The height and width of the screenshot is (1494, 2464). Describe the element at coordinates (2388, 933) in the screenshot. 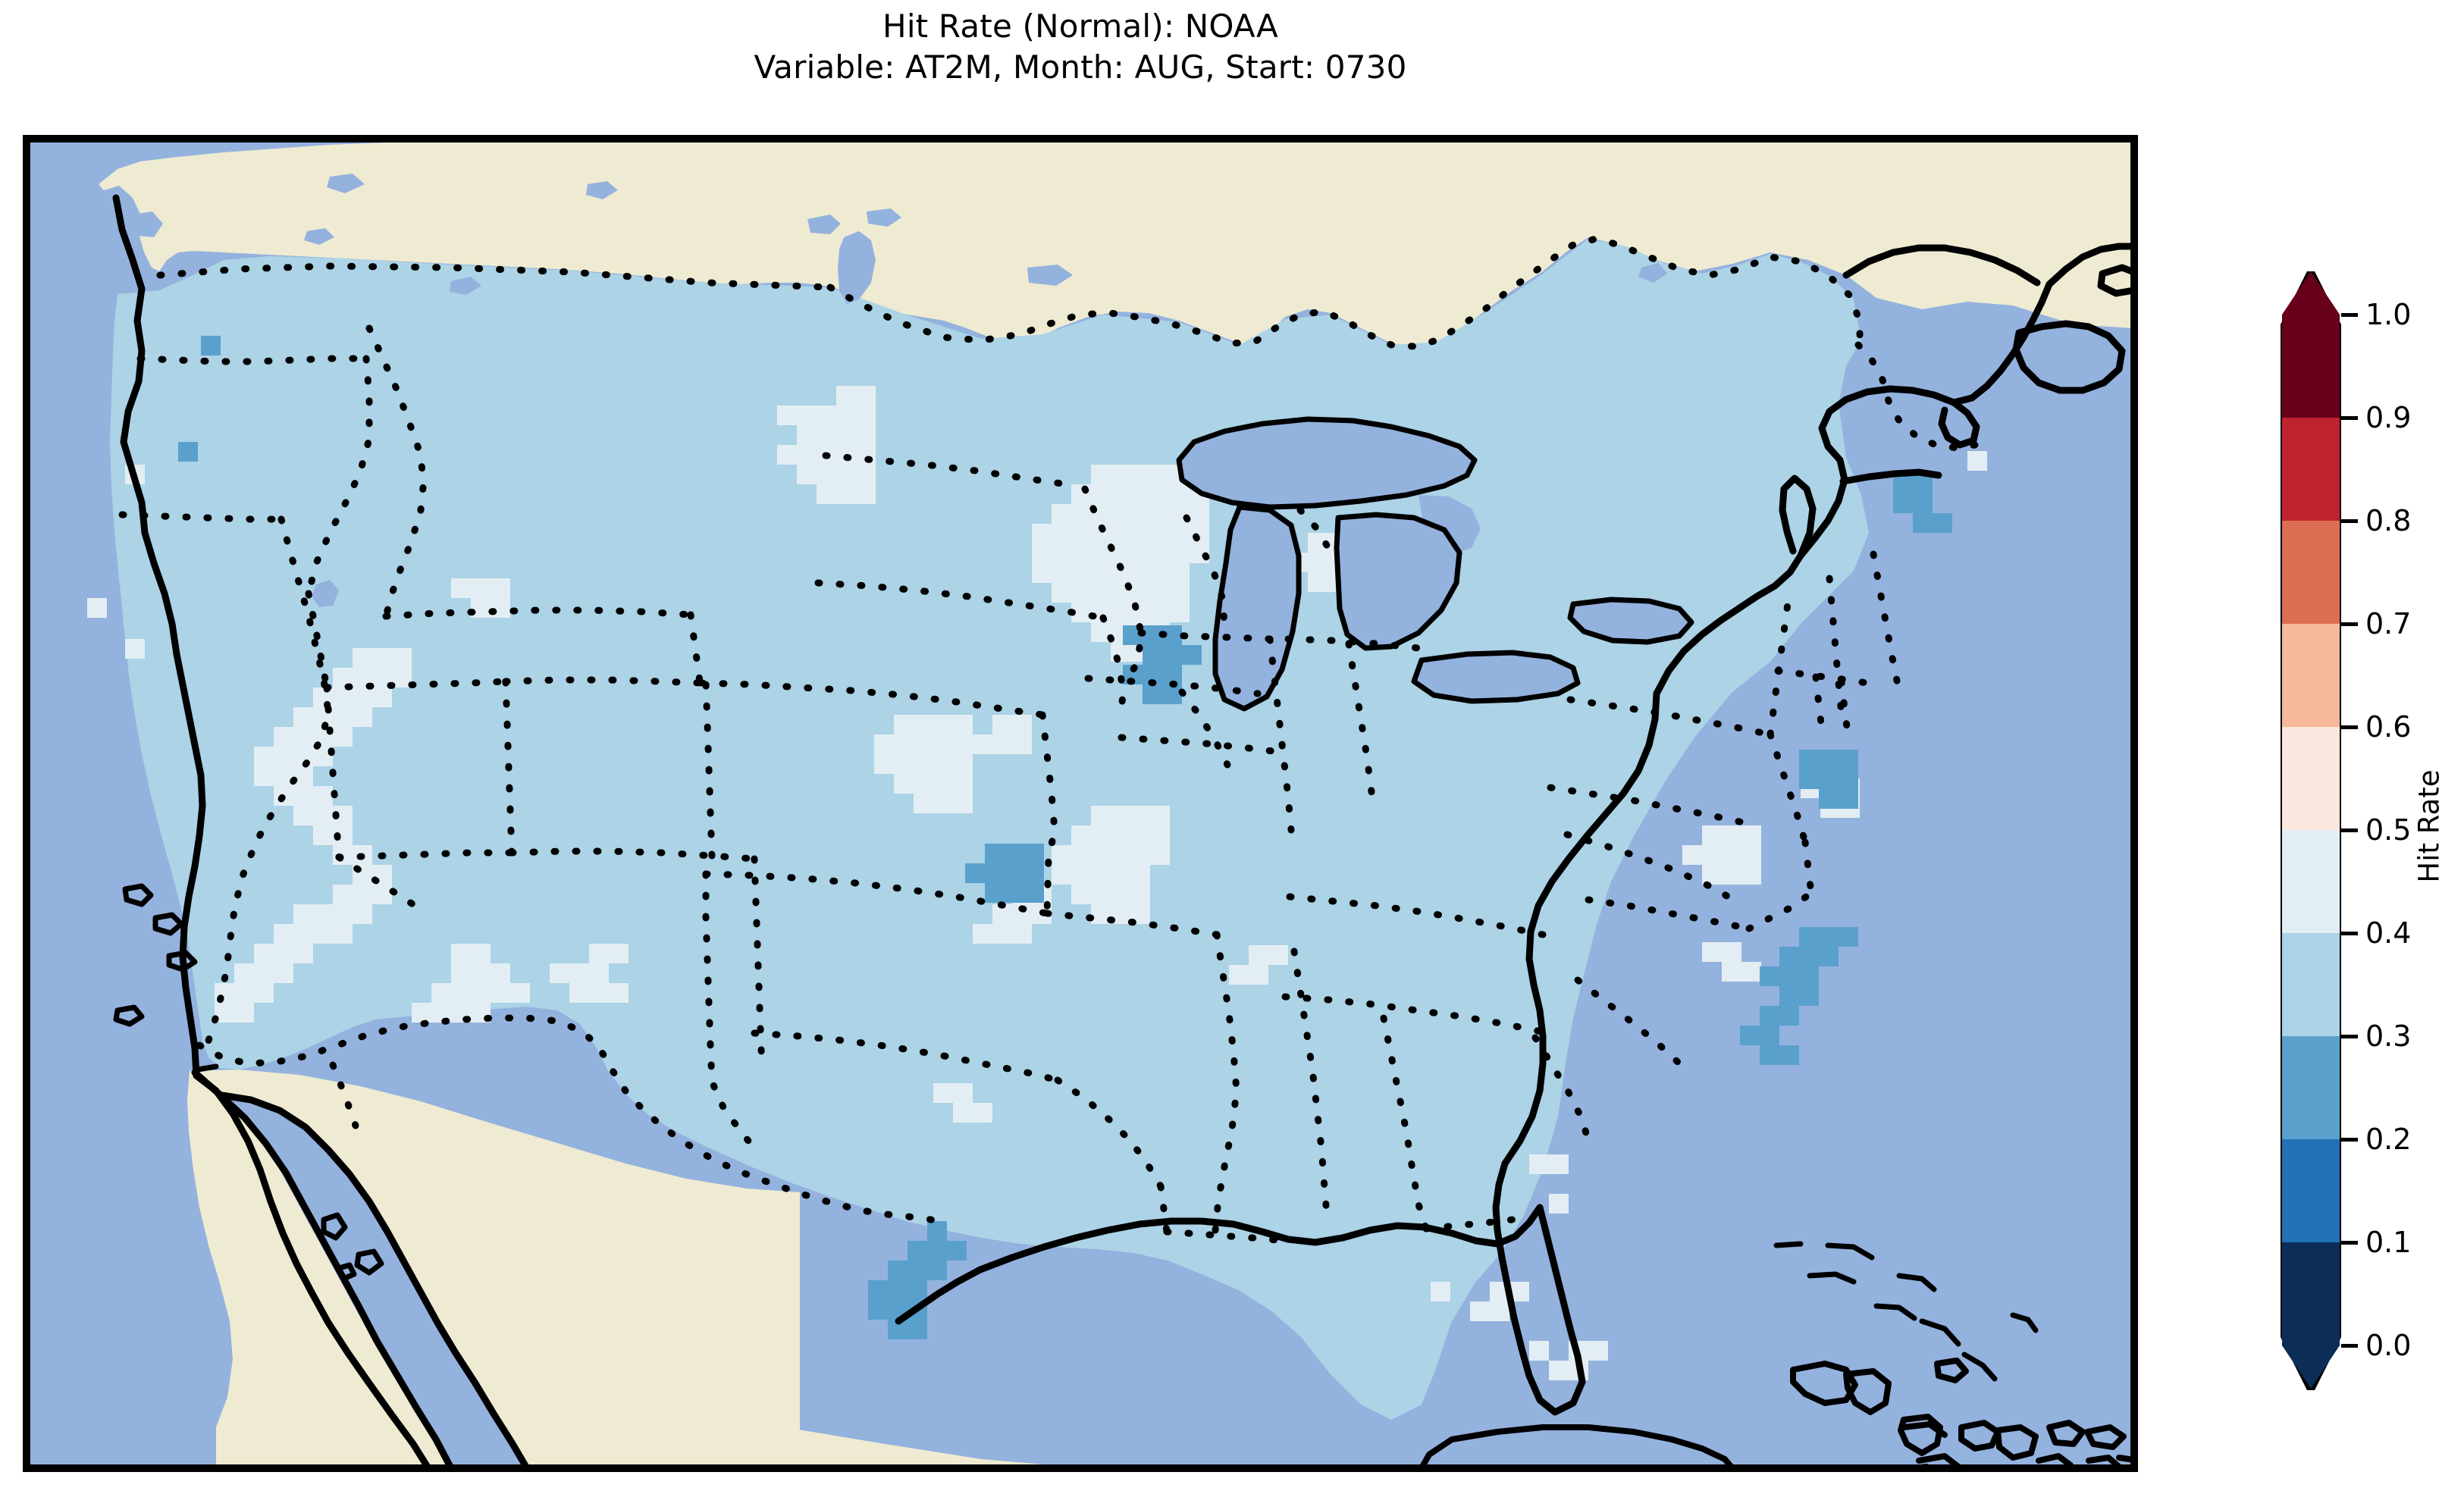

I see `colorbar-tick-label: 0.4` at that location.